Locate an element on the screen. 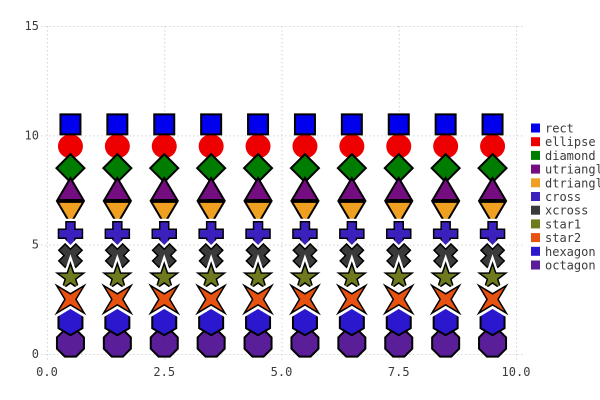 Image resolution: width=600 pixels, height=400 pixels. legend-label-xcross: xcross is located at coordinates (566, 211).